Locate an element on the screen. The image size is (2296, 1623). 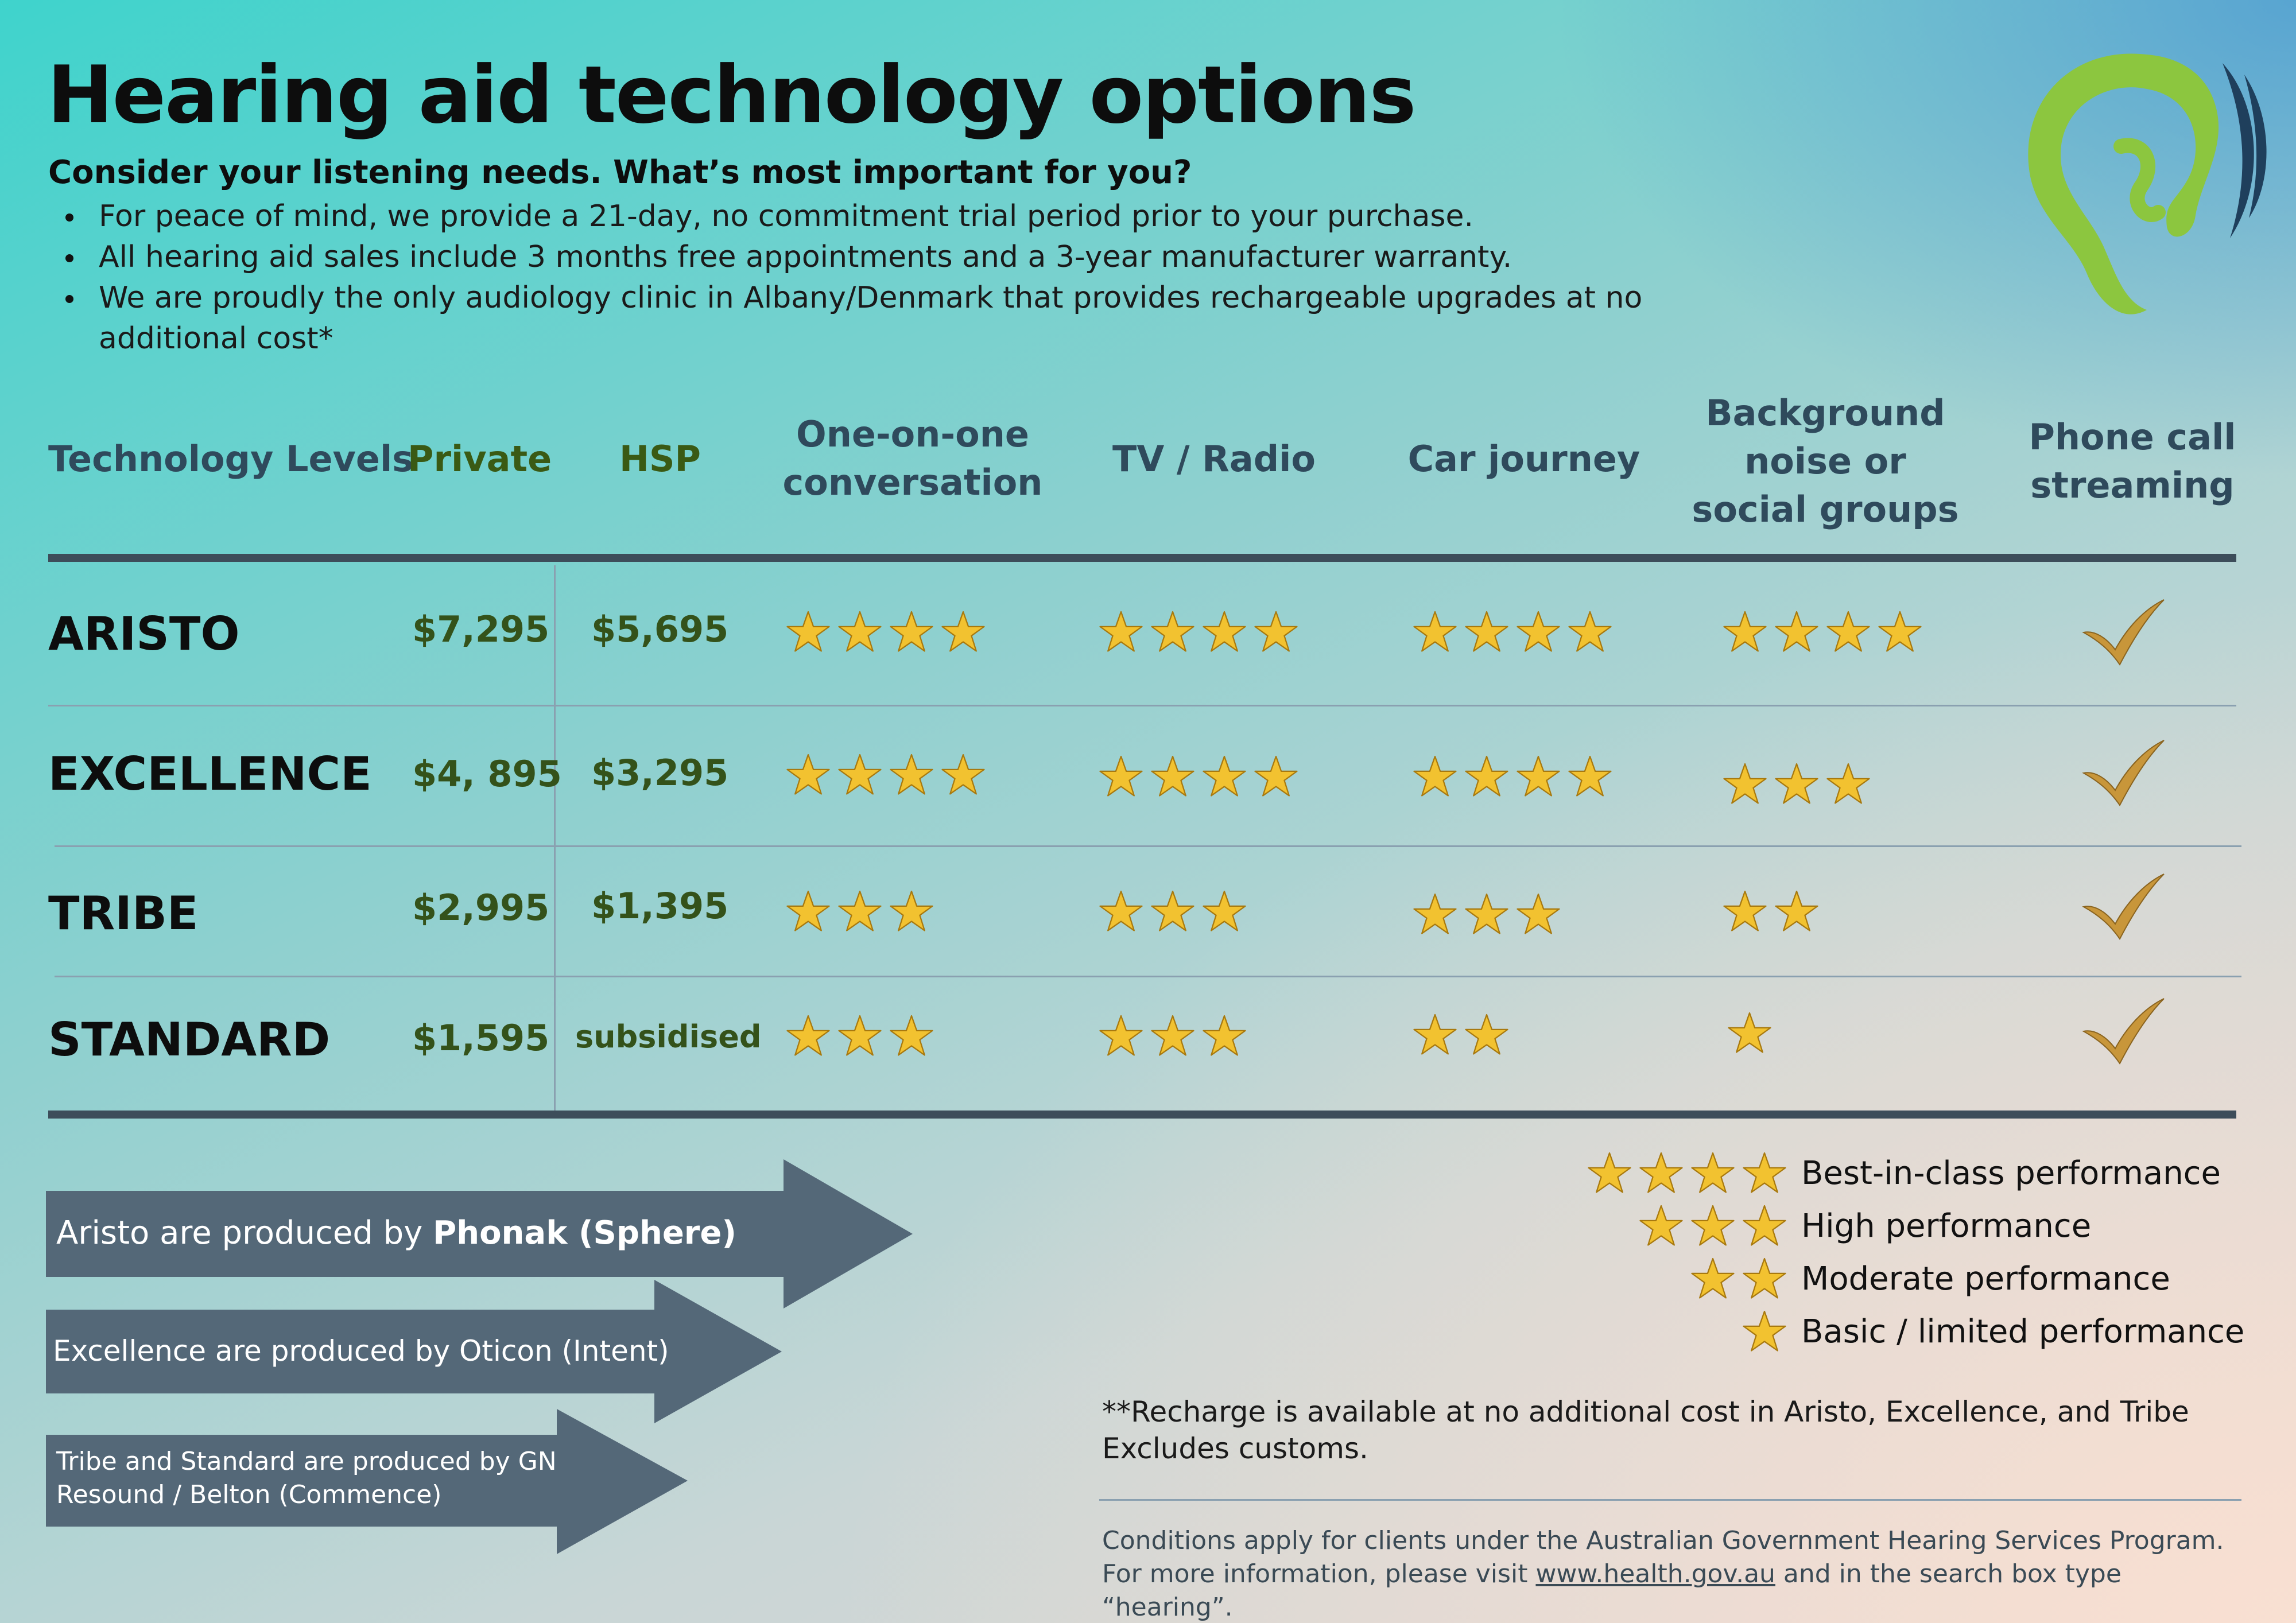
notes-divider is located at coordinates (1670, 1500).